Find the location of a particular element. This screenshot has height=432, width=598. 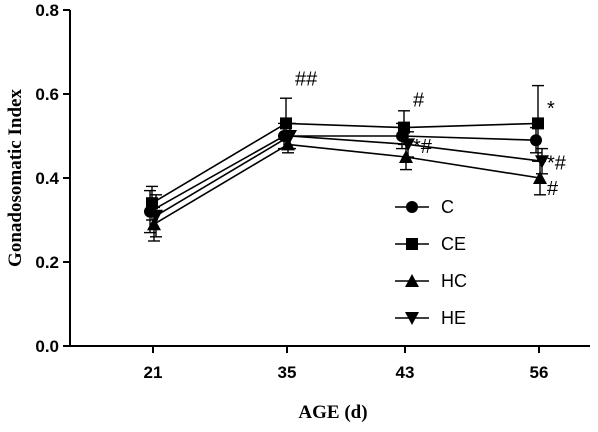

series-line-hc is located at coordinates (347, 184).